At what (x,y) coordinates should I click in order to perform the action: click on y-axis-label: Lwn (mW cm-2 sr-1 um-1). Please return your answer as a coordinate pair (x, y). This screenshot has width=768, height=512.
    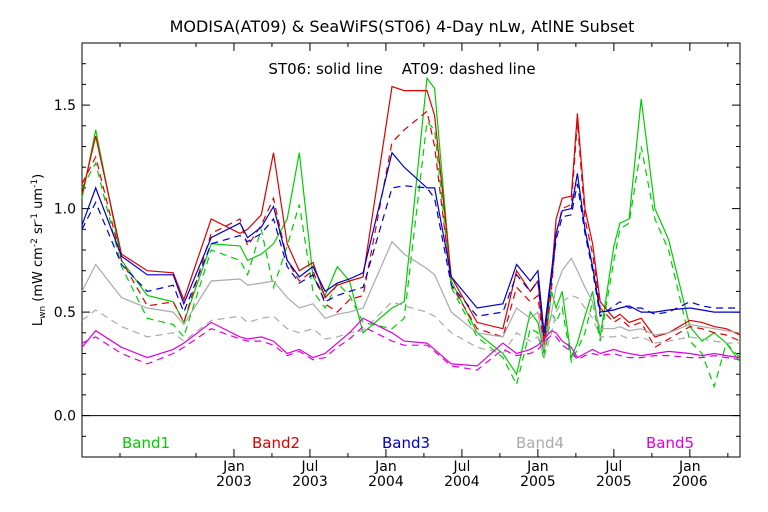
    Looking at the image, I should click on (39, 250).